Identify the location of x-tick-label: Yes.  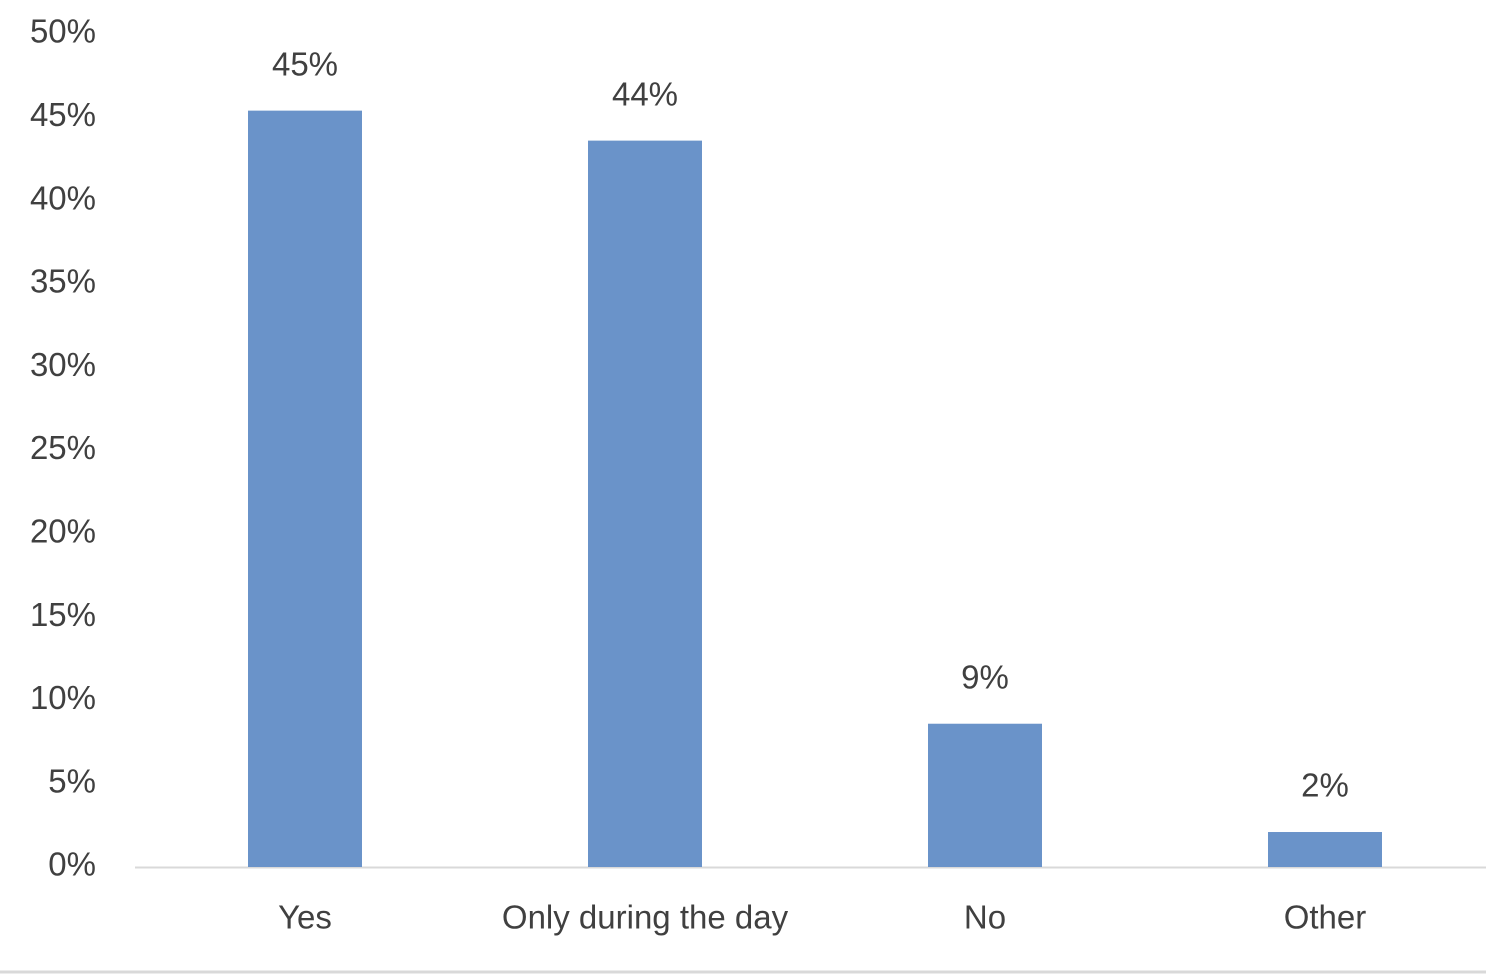
(305, 917).